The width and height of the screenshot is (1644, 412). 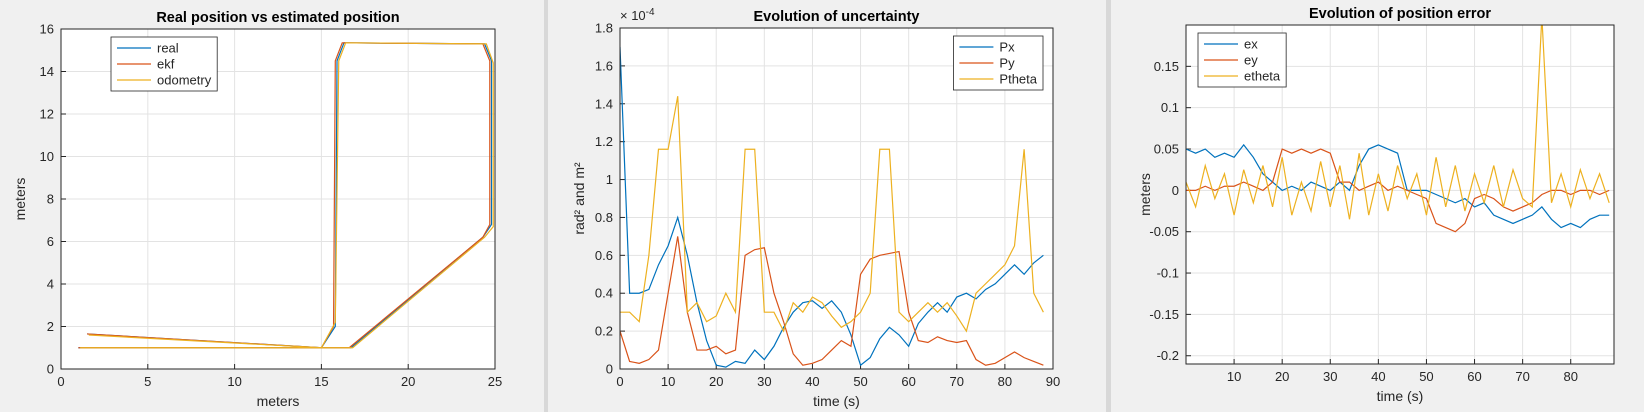 What do you see at coordinates (1166, 149) in the screenshot?
I see `y-tick-label: 0.05` at bounding box center [1166, 149].